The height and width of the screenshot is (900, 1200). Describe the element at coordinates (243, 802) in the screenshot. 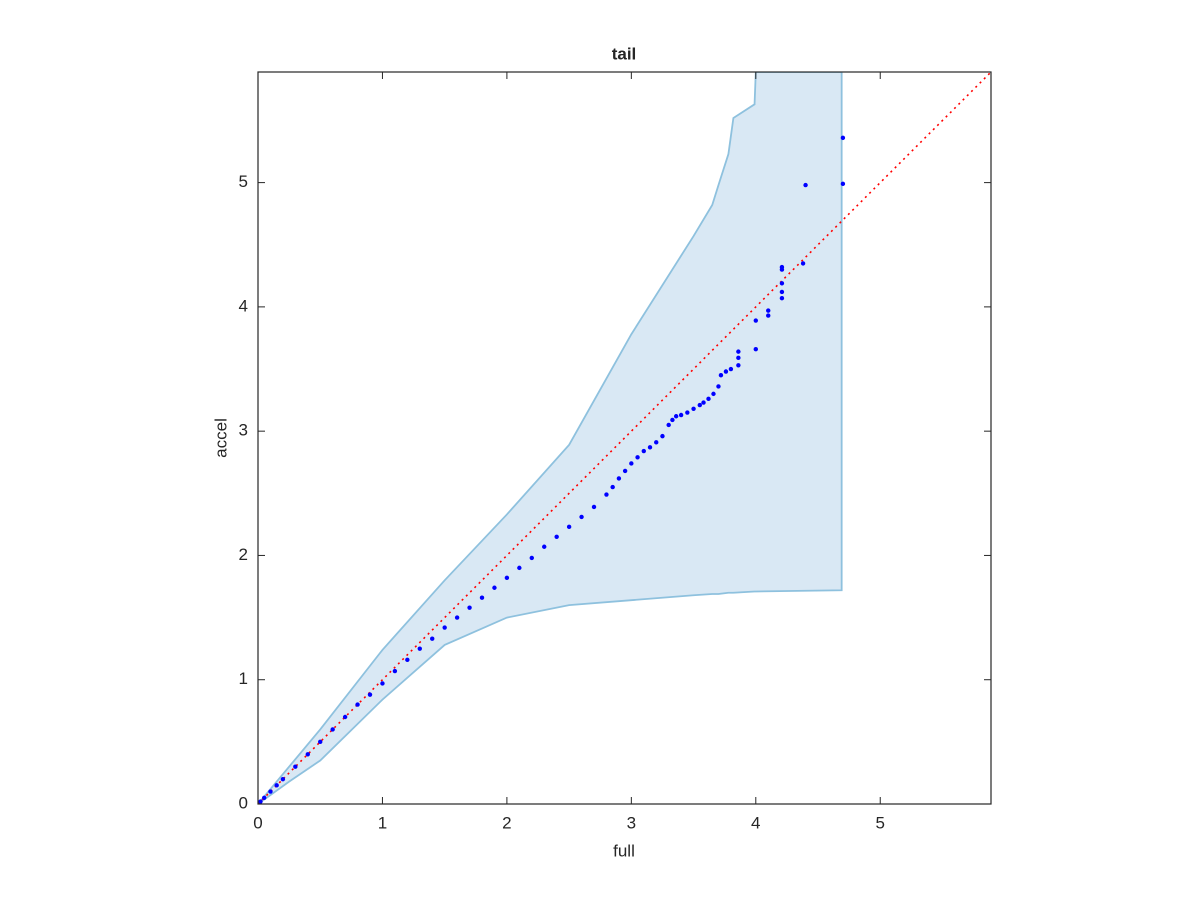

I see `y-tick-label: 0` at that location.